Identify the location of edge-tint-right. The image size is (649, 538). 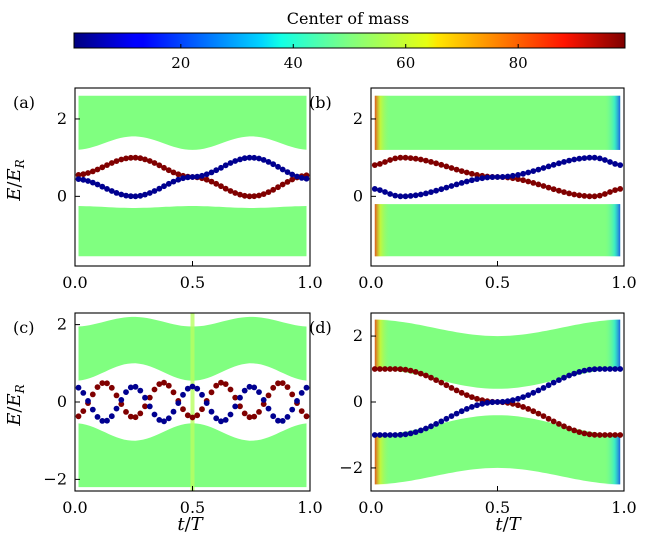
(612, 122).